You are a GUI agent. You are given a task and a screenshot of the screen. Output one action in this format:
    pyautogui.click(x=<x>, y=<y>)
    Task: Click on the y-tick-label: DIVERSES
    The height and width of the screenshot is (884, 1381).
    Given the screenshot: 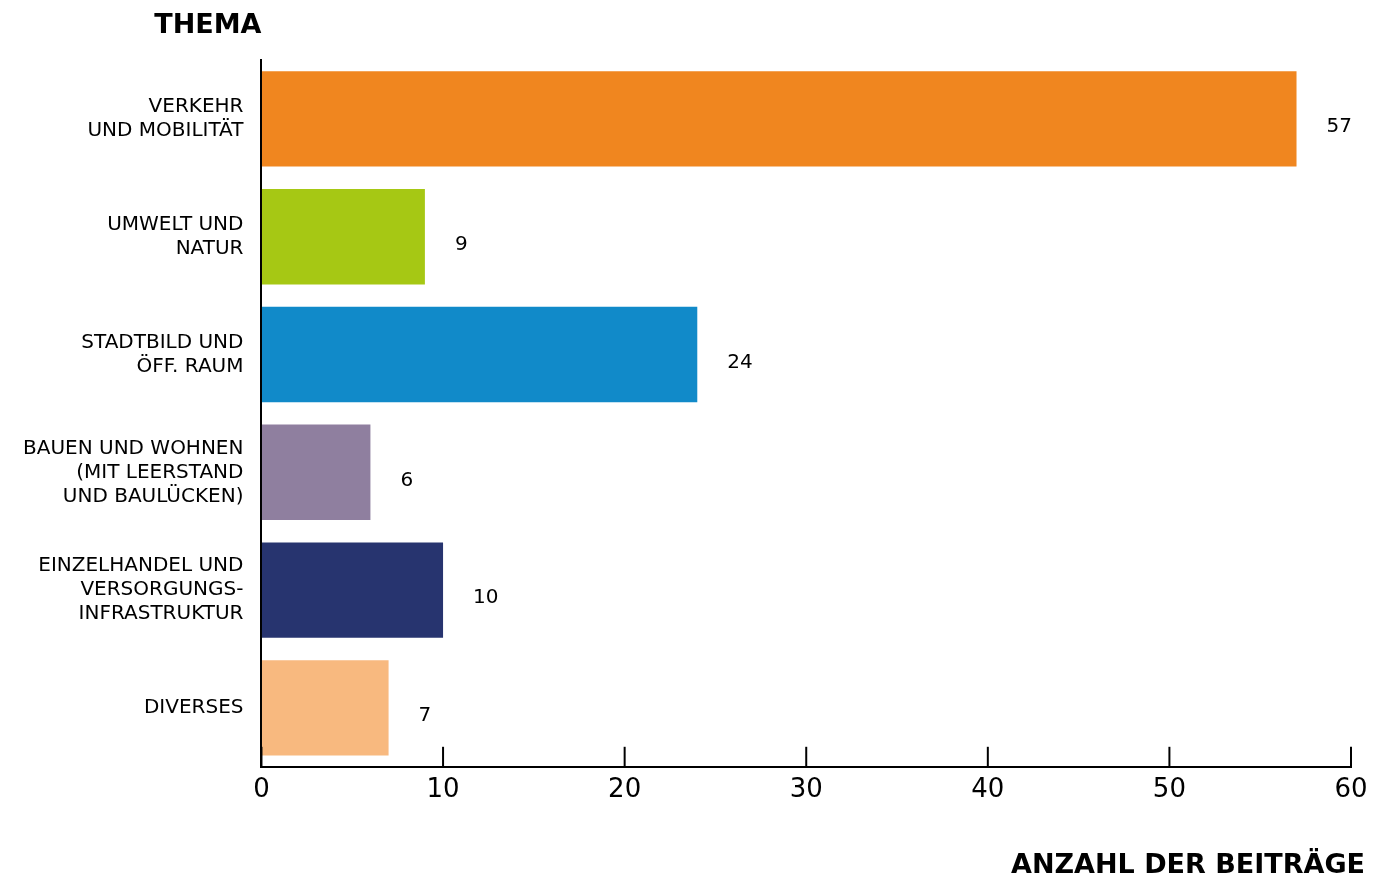 What is the action you would take?
    pyautogui.click(x=193, y=706)
    